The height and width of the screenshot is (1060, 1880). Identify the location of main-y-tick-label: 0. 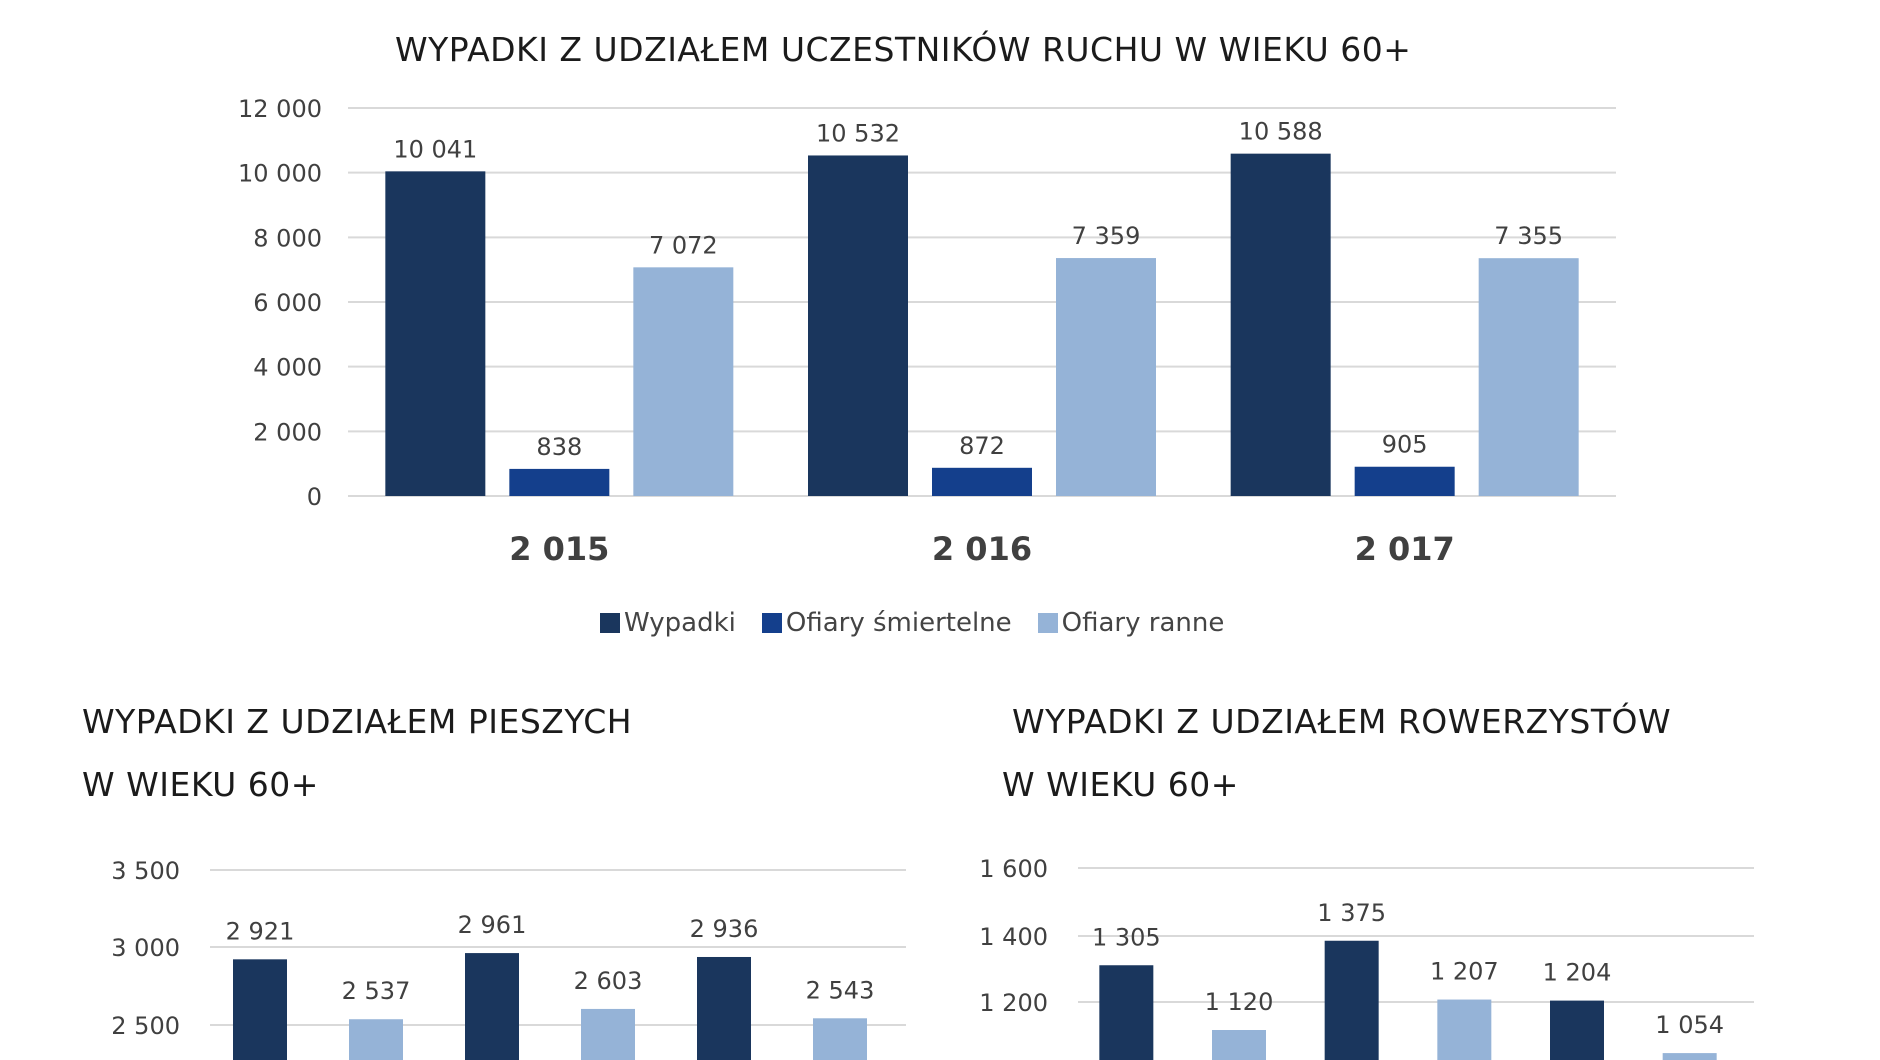
(314, 497).